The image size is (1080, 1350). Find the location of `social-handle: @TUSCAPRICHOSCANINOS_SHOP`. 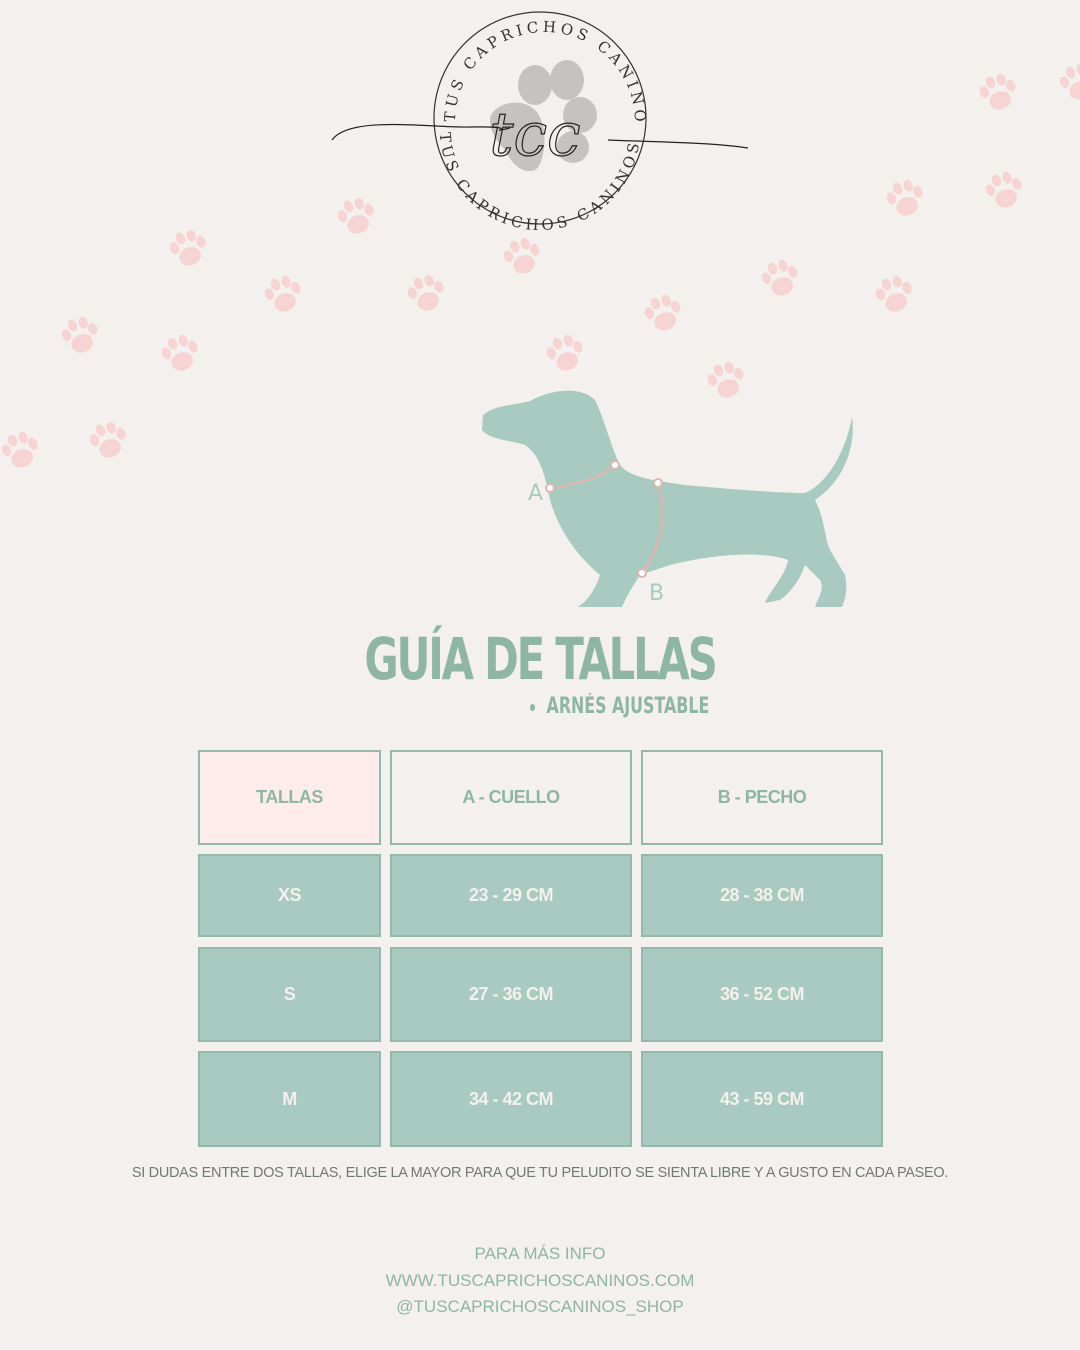

social-handle: @TUSCAPRICHOSCANINOS_SHOP is located at coordinates (540, 1306).